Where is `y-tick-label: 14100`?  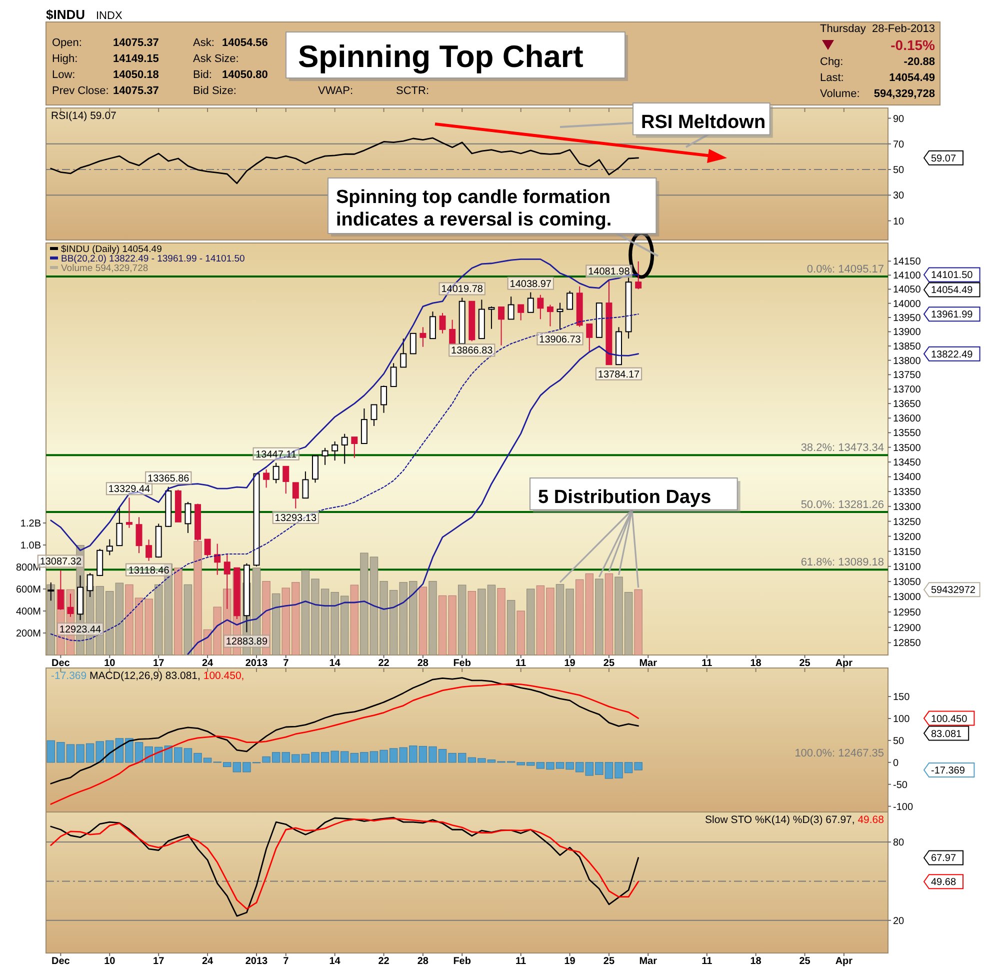
y-tick-label: 14100 is located at coordinates (907, 276).